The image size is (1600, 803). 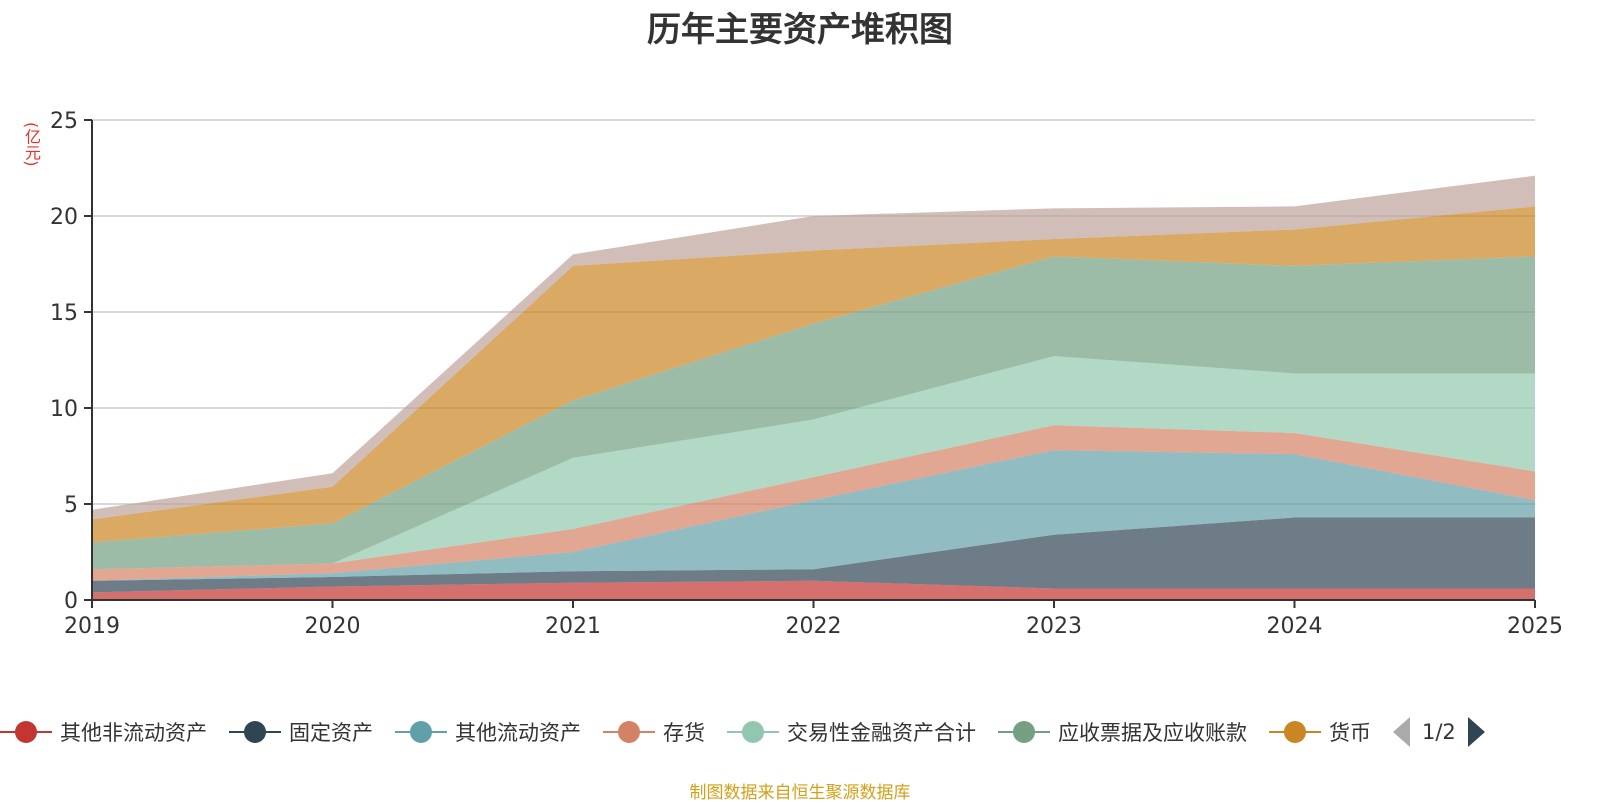 I want to click on legend-label: 固定资产, so click(x=331, y=733).